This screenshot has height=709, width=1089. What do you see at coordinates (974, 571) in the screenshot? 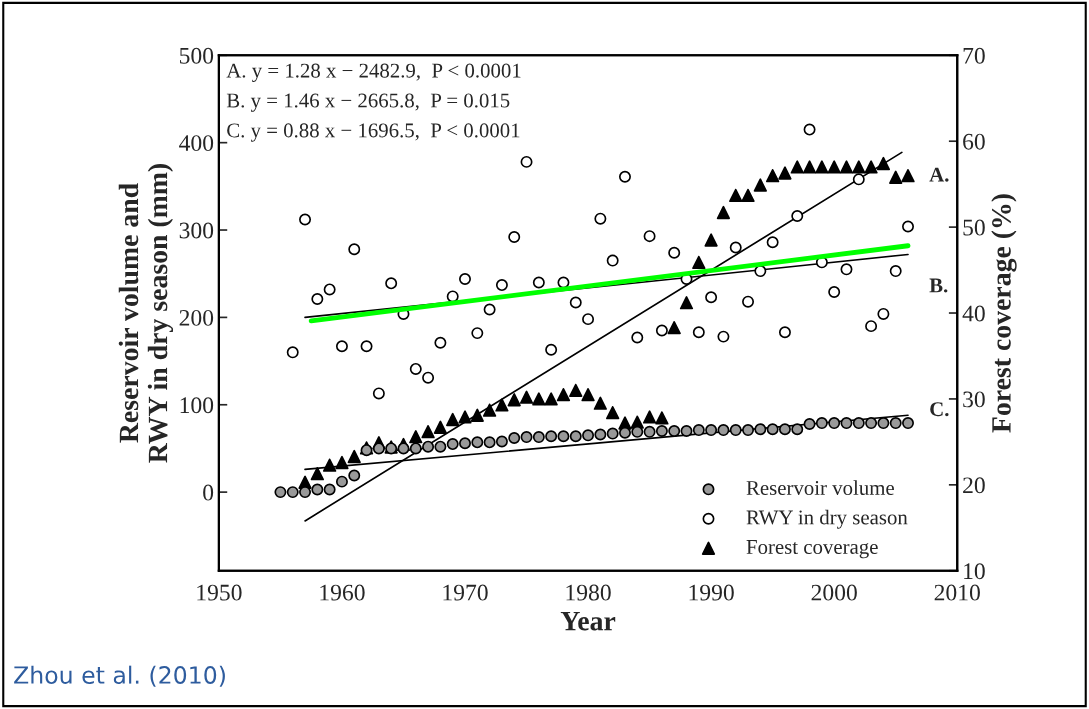
I see `y2-tick-label: 10` at bounding box center [974, 571].